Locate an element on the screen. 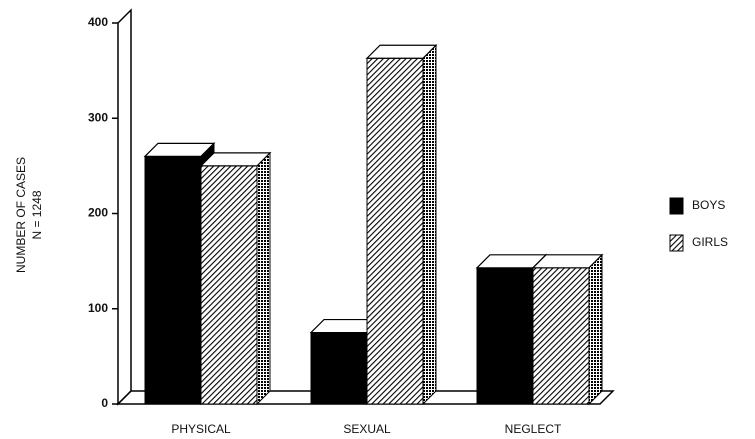 The image size is (755, 439). y-axis-label: NUMBER OF CASES N = 1248 is located at coordinates (29, 215).